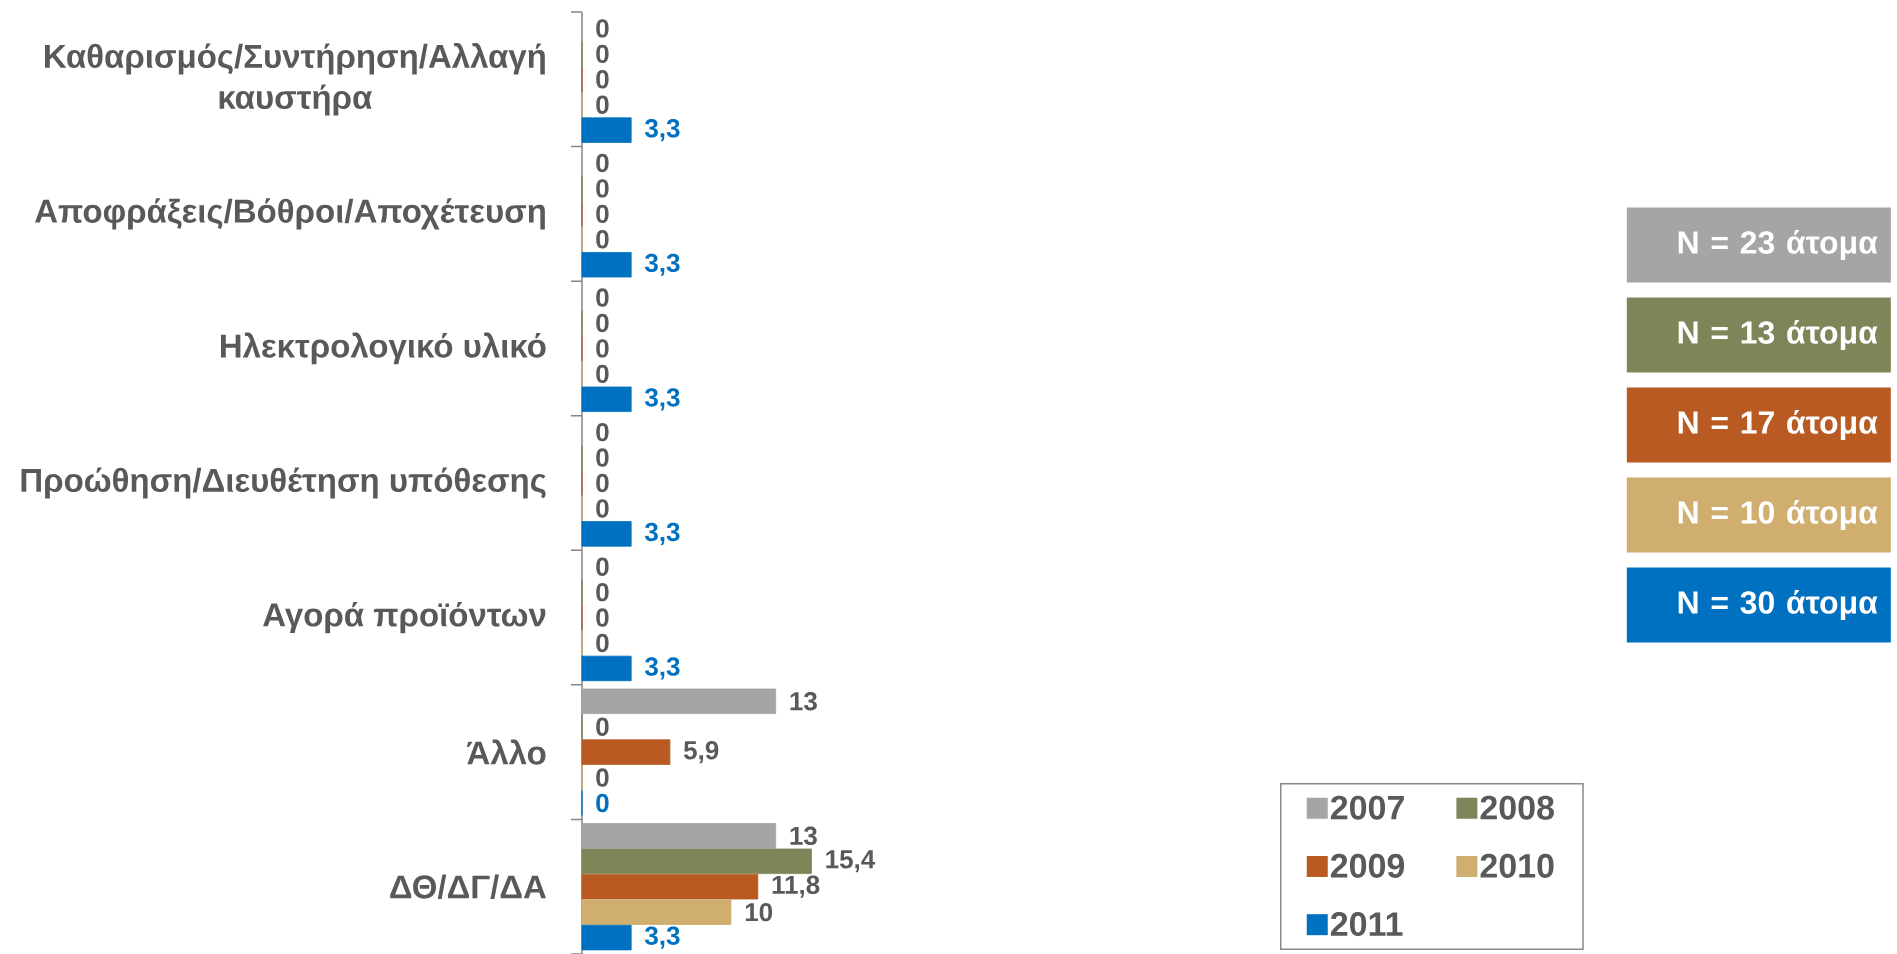 This screenshot has width=1897, height=954. I want to click on legend-label: 2011, so click(1366, 924).